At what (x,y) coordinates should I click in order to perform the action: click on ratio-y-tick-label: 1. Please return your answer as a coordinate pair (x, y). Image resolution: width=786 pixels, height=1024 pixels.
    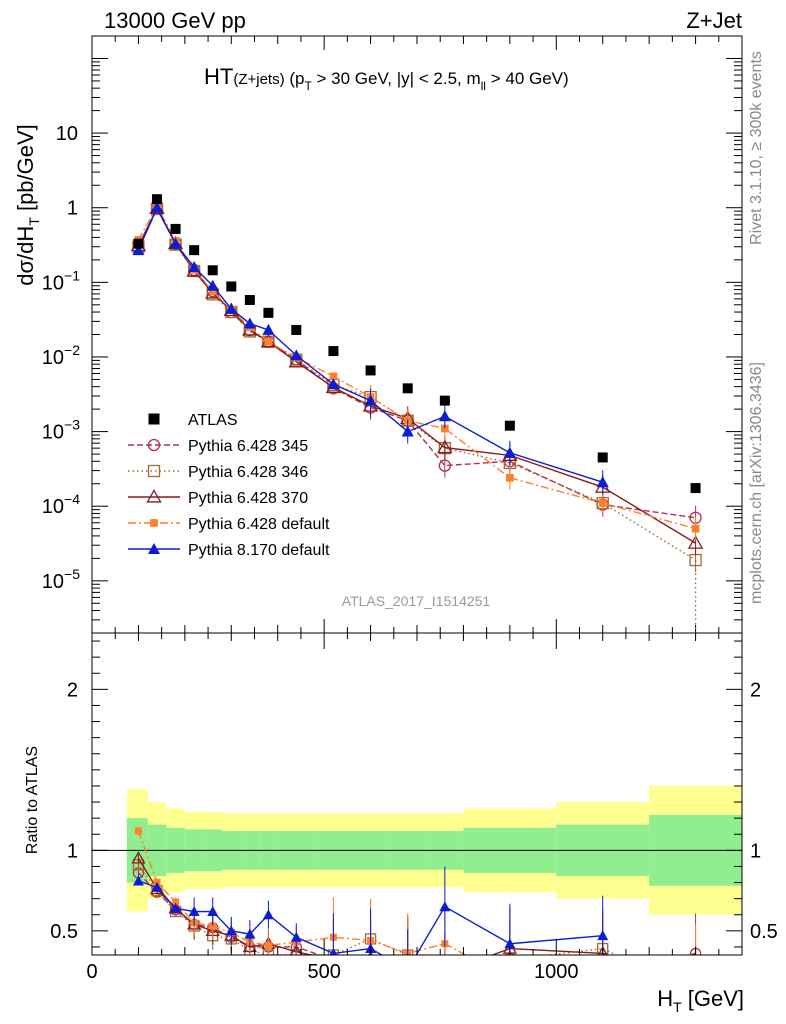
    Looking at the image, I should click on (72, 851).